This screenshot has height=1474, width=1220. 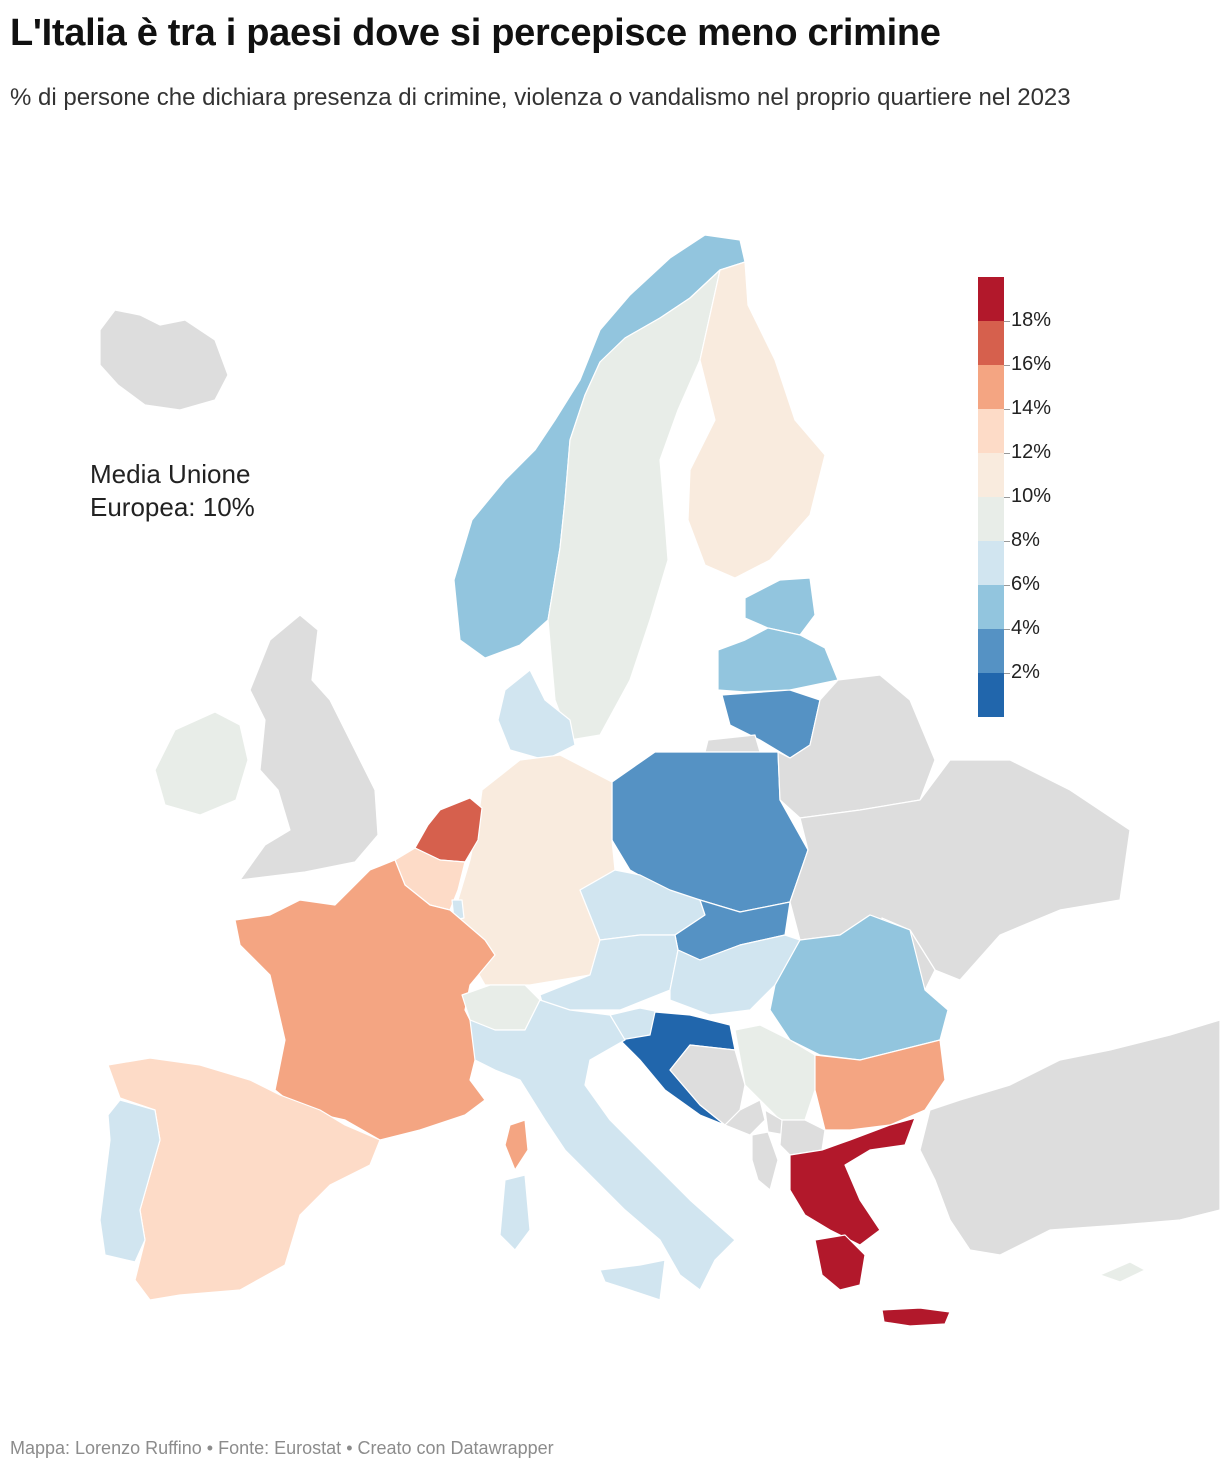 What do you see at coordinates (164, 360) in the screenshot?
I see `country-iceland` at bounding box center [164, 360].